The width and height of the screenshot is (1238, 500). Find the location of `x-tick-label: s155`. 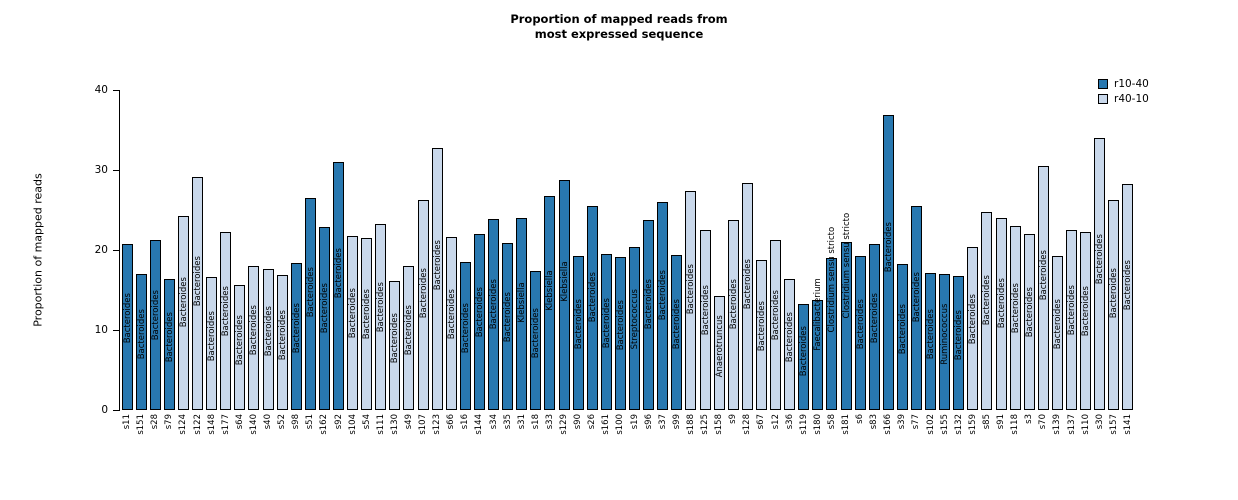

x-tick-label: s155 is located at coordinates (944, 424).